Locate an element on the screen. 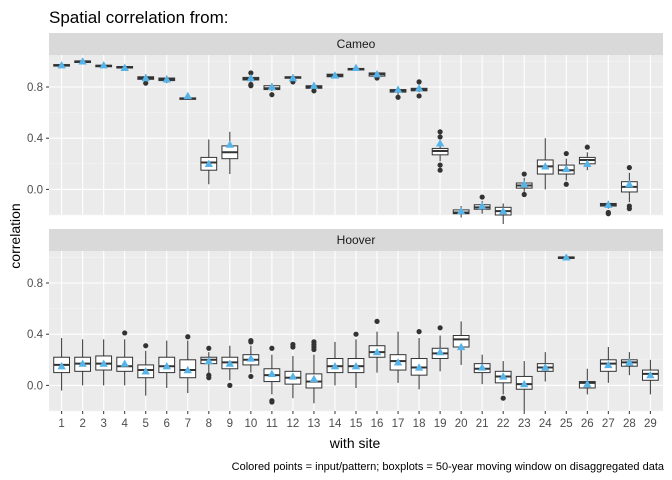 The height and width of the screenshot is (480, 672). x-tick-label: 26 is located at coordinates (587, 424).